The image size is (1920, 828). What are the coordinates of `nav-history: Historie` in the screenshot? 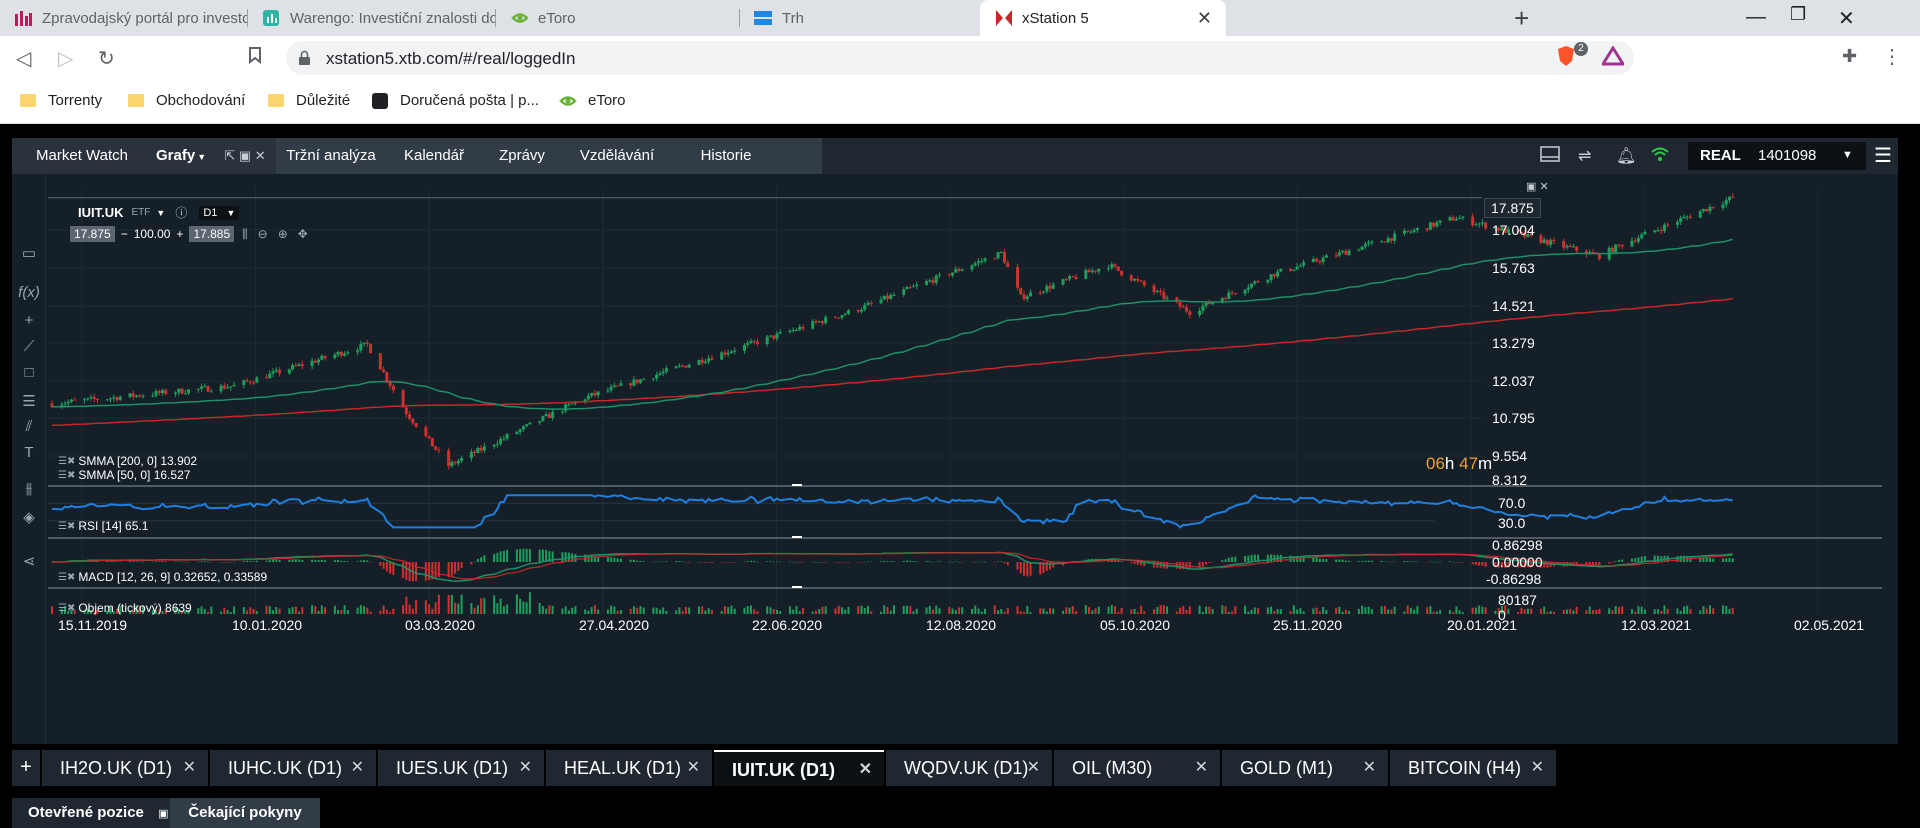 It's located at (726, 155).